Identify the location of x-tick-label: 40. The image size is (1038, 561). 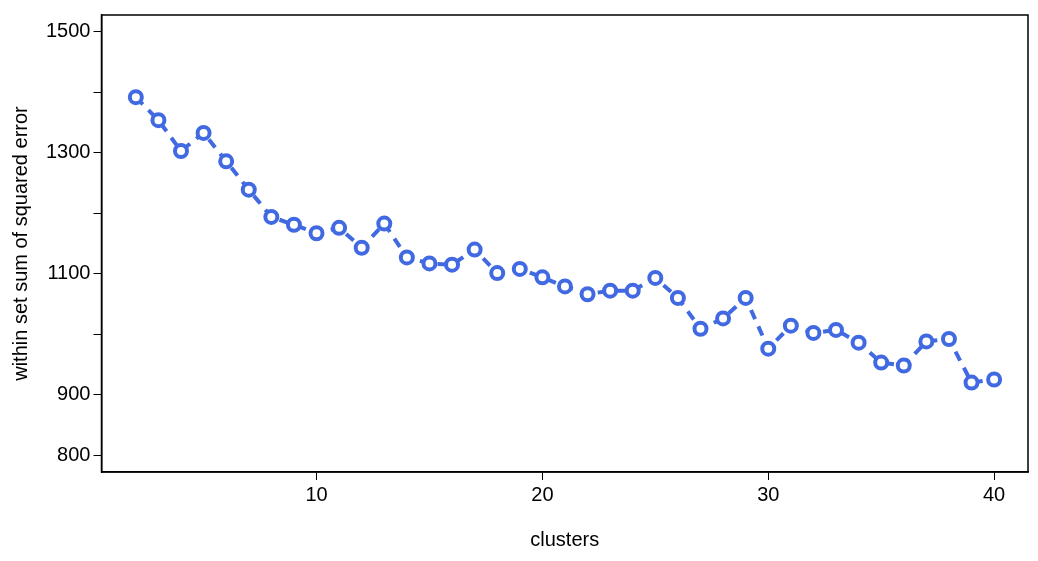
(994, 493).